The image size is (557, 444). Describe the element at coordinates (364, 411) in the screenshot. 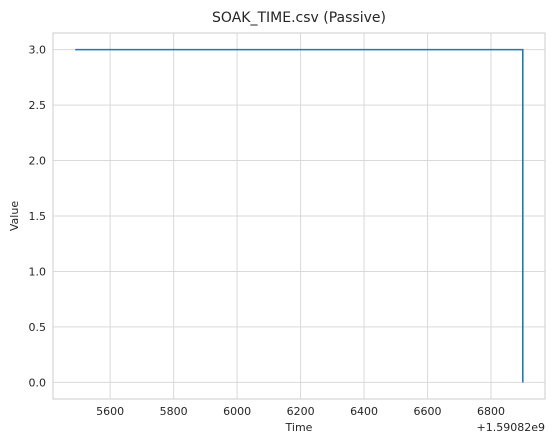

I see `x-tick-label: 6400` at that location.